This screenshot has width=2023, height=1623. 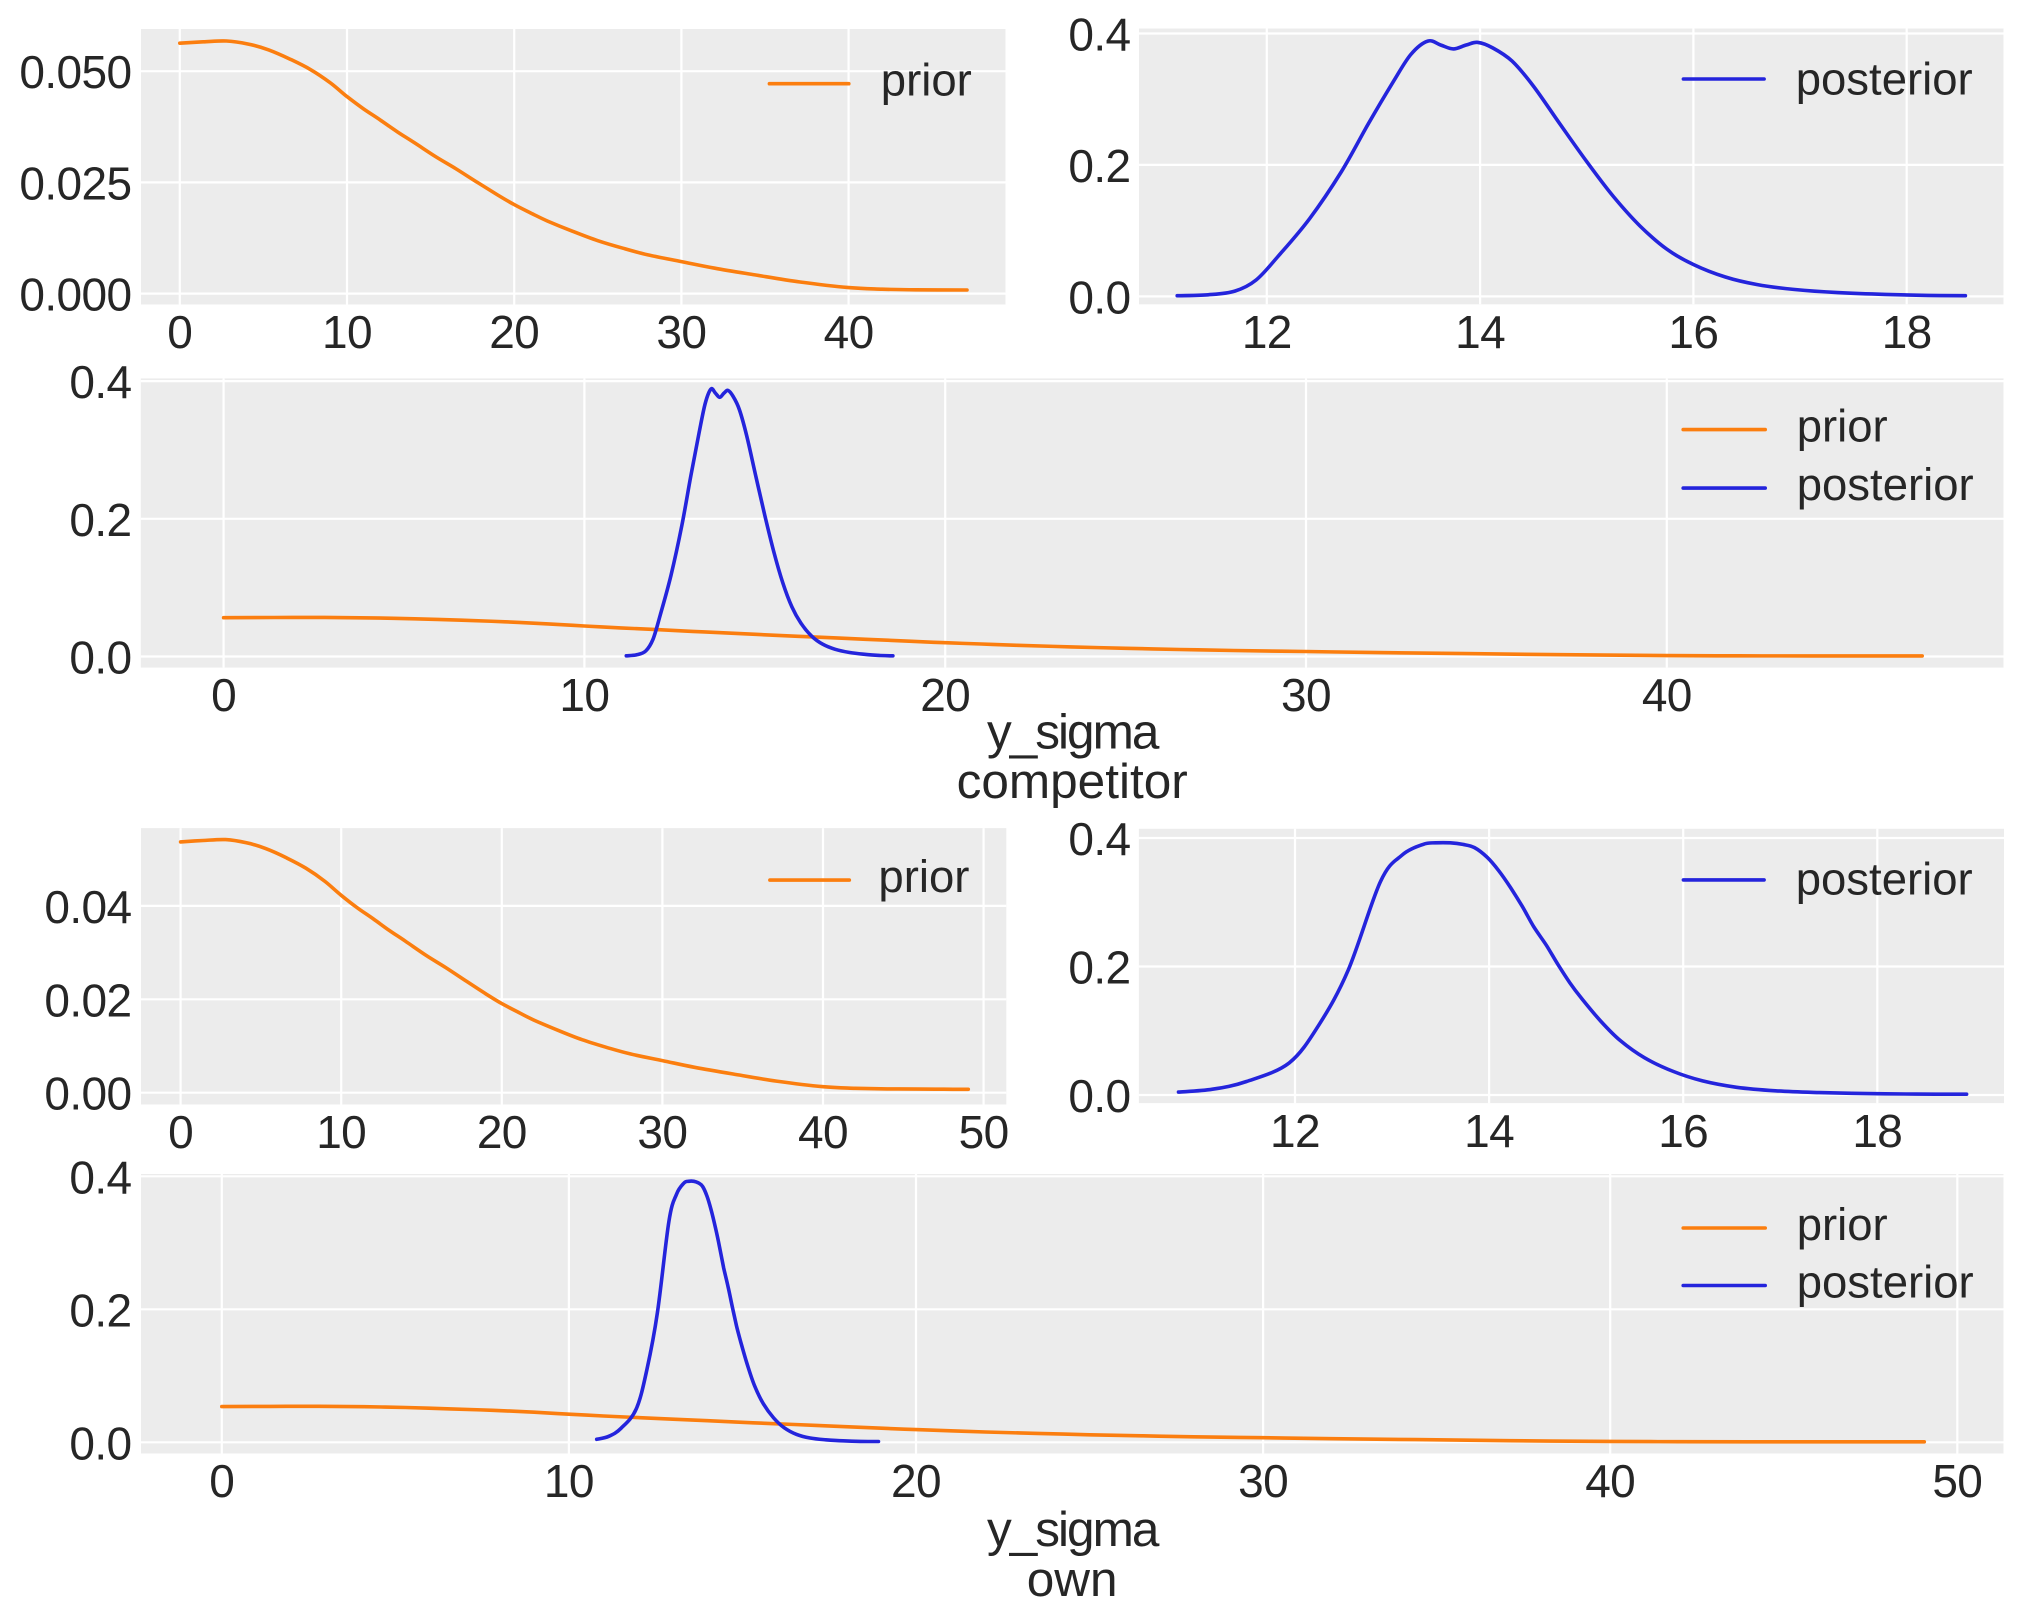 What do you see at coordinates (87, 1000) in the screenshot?
I see `svg-text: 0.02` at bounding box center [87, 1000].